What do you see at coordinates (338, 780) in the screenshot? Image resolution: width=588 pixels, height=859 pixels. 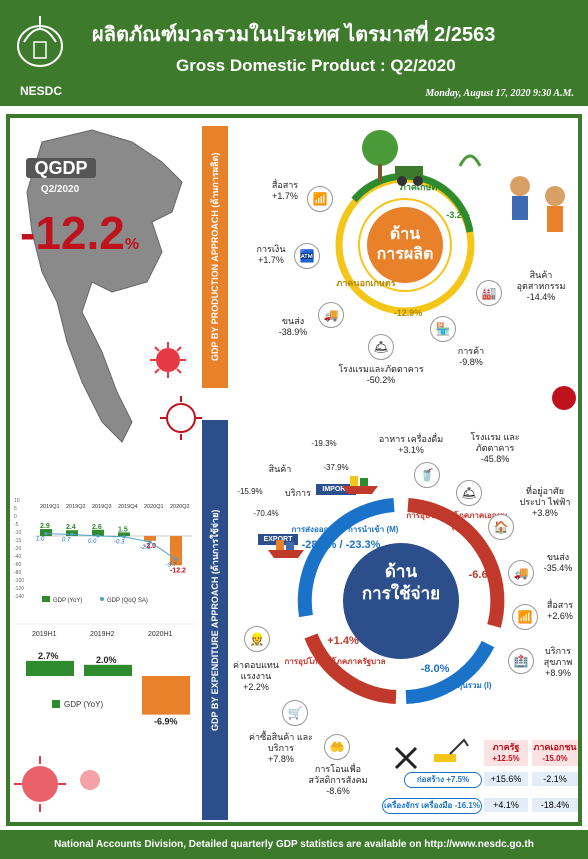 I see `gov-item-welfare: การโอนเพื่อ สวัสดิการสังคม -8.6%` at bounding box center [338, 780].